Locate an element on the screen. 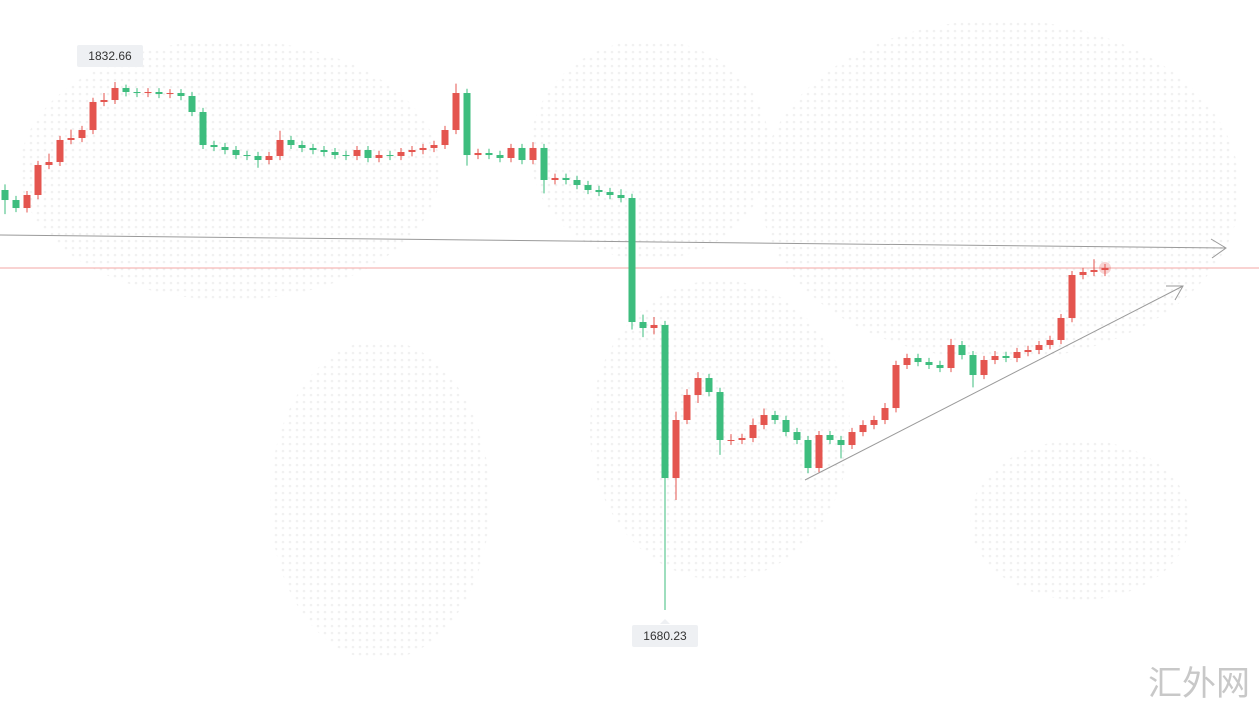 Image resolution: width=1259 pixels, height=711 pixels. arrow-head is located at coordinates (1175, 293).